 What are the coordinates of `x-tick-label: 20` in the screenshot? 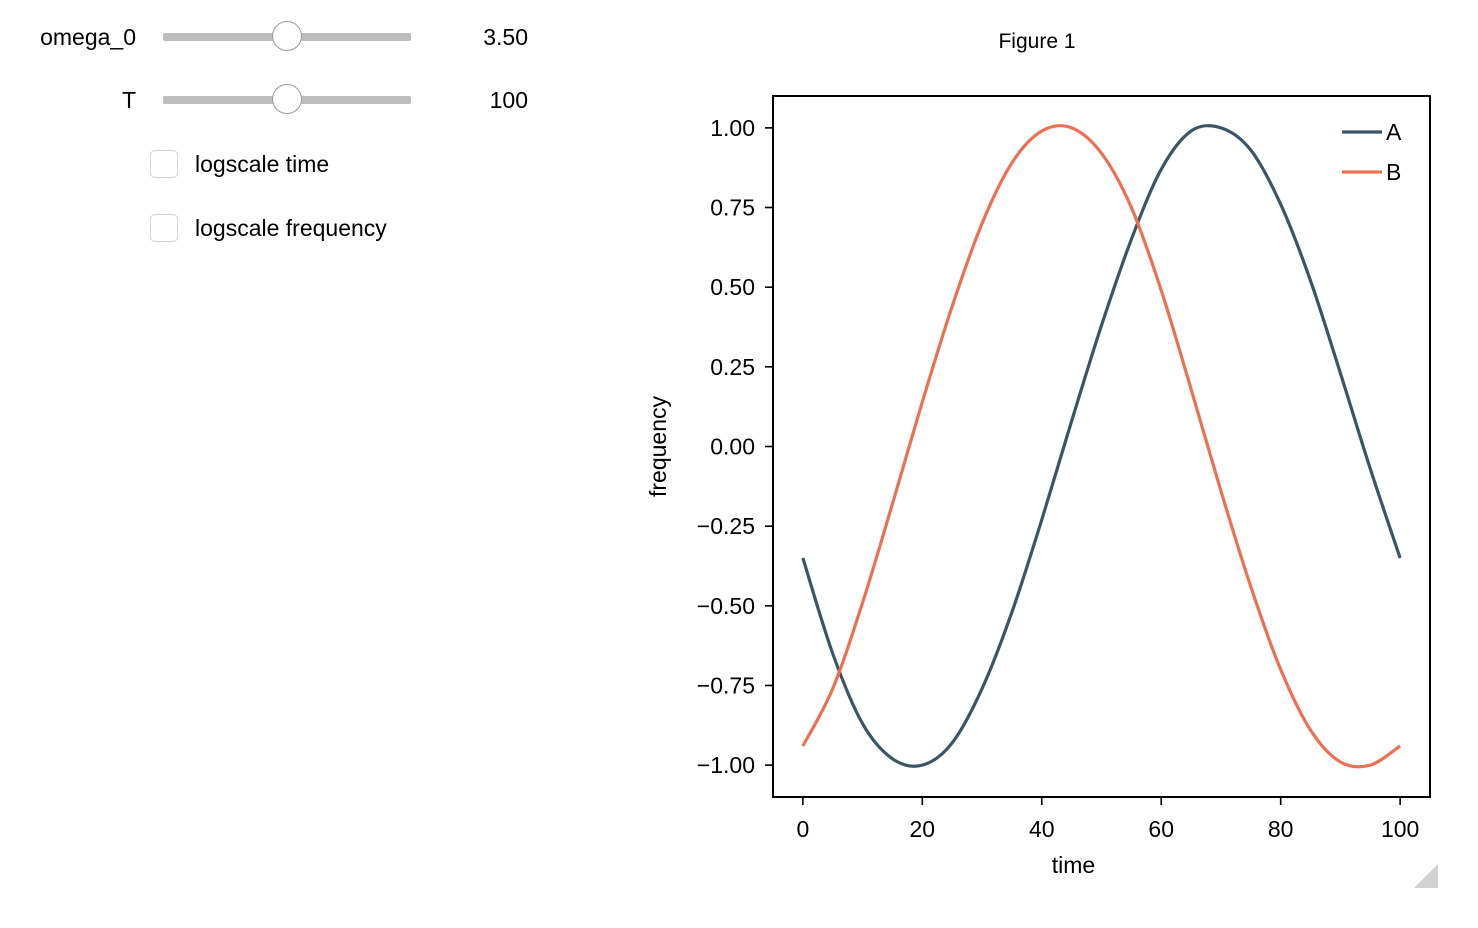 It's located at (923, 829).